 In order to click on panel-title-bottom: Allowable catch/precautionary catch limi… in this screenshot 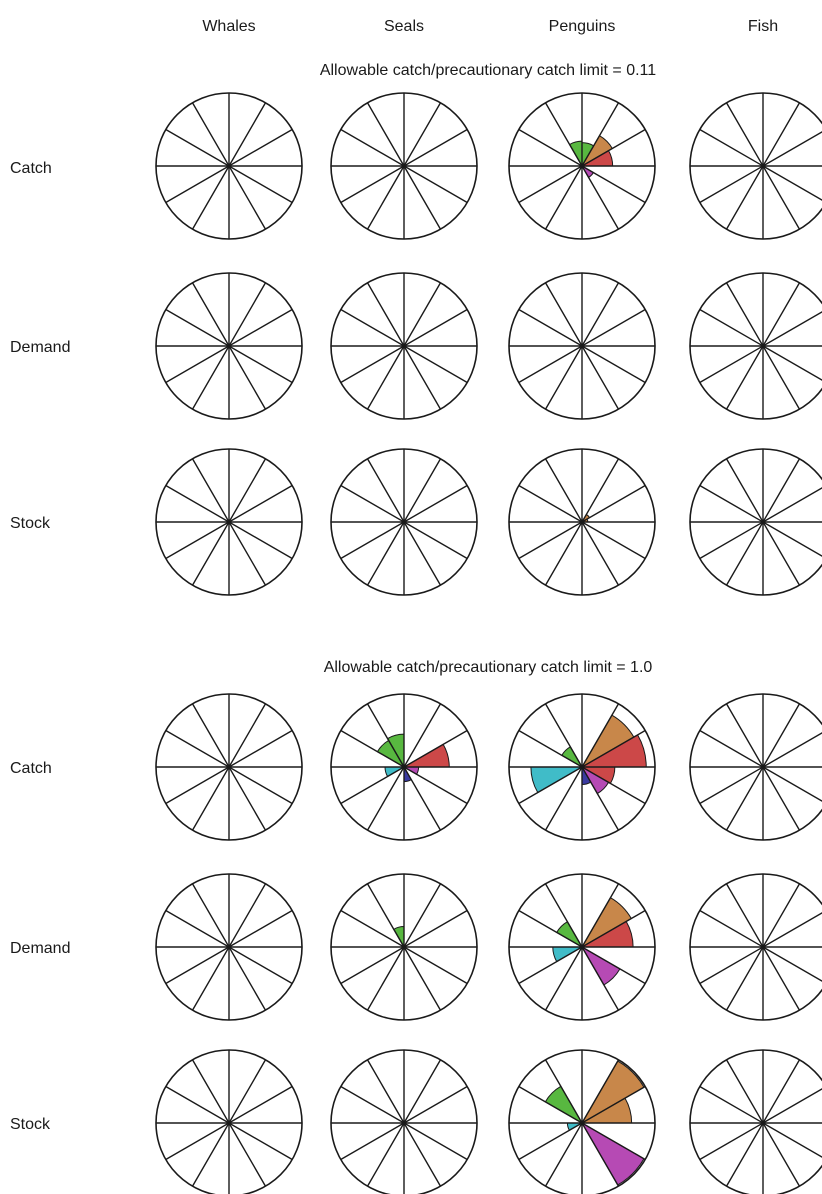, I will do `click(488, 667)`.